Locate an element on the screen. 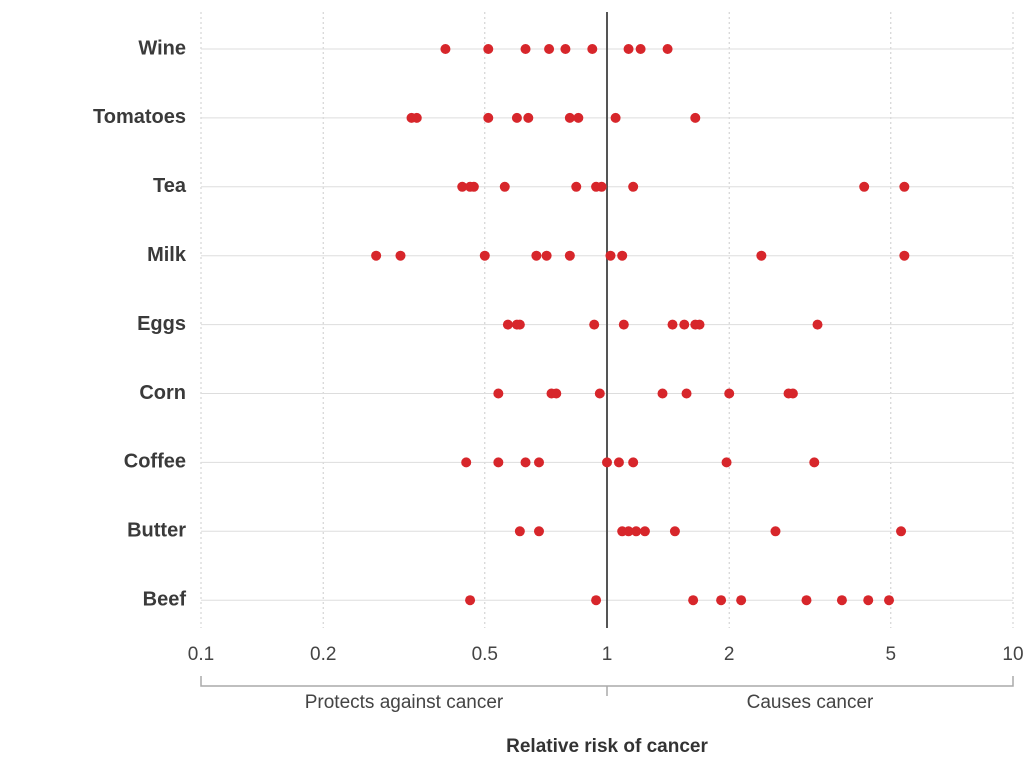 This screenshot has width=1029, height=758. y-tick-label: Wine is located at coordinates (162, 48).